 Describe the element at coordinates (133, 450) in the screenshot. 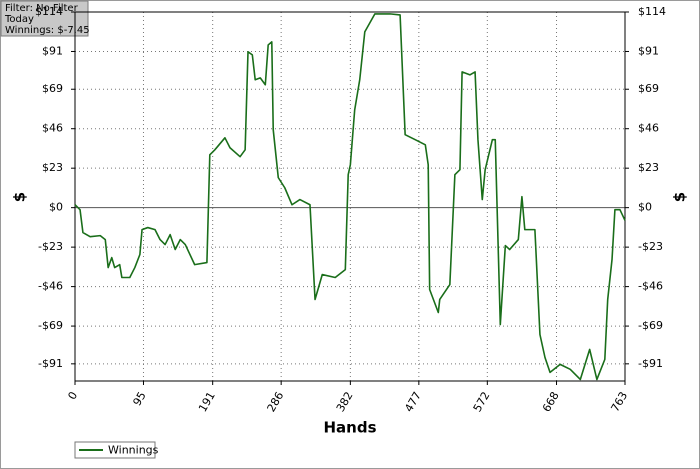

I see `legend-label: Winnings` at that location.